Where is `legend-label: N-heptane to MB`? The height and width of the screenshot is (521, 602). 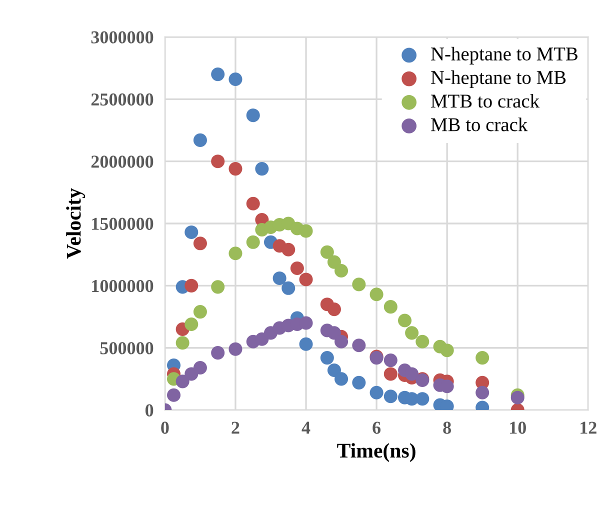
legend-label: N-heptane to MB is located at coordinates (498, 79).